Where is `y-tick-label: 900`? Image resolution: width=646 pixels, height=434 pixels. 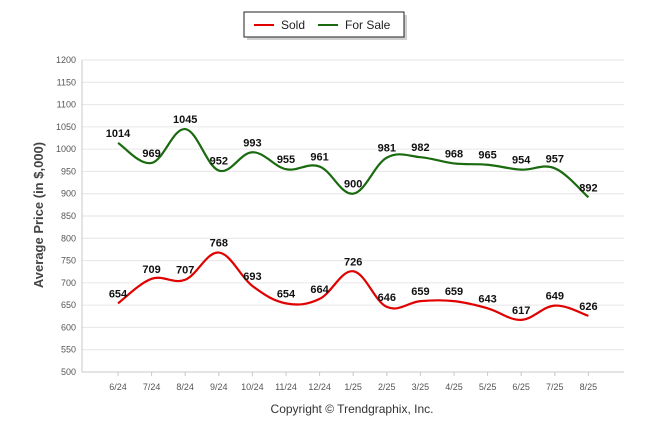 y-tick-label: 900 is located at coordinates (68, 194).